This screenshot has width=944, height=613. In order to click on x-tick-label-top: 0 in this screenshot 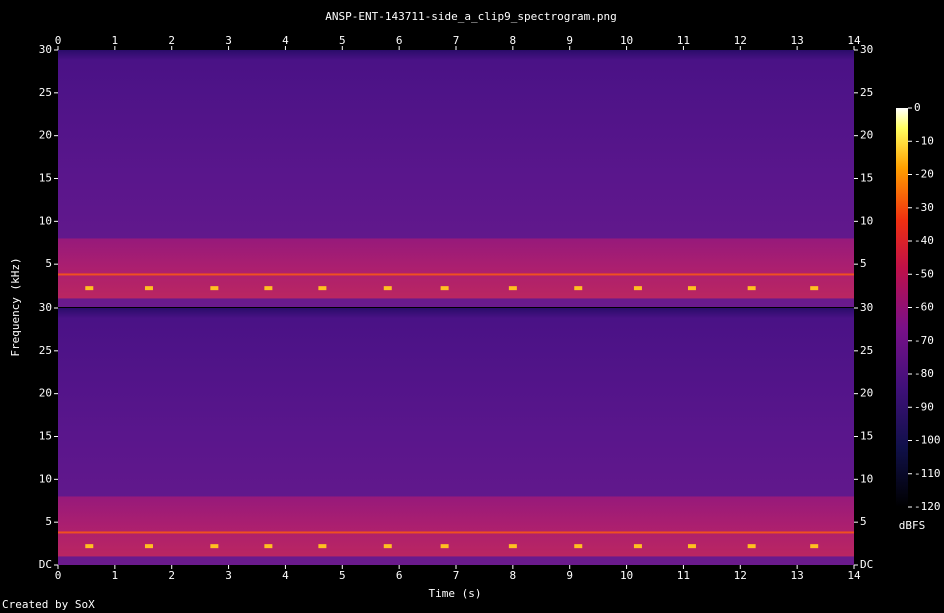, I will do `click(58, 40)`.